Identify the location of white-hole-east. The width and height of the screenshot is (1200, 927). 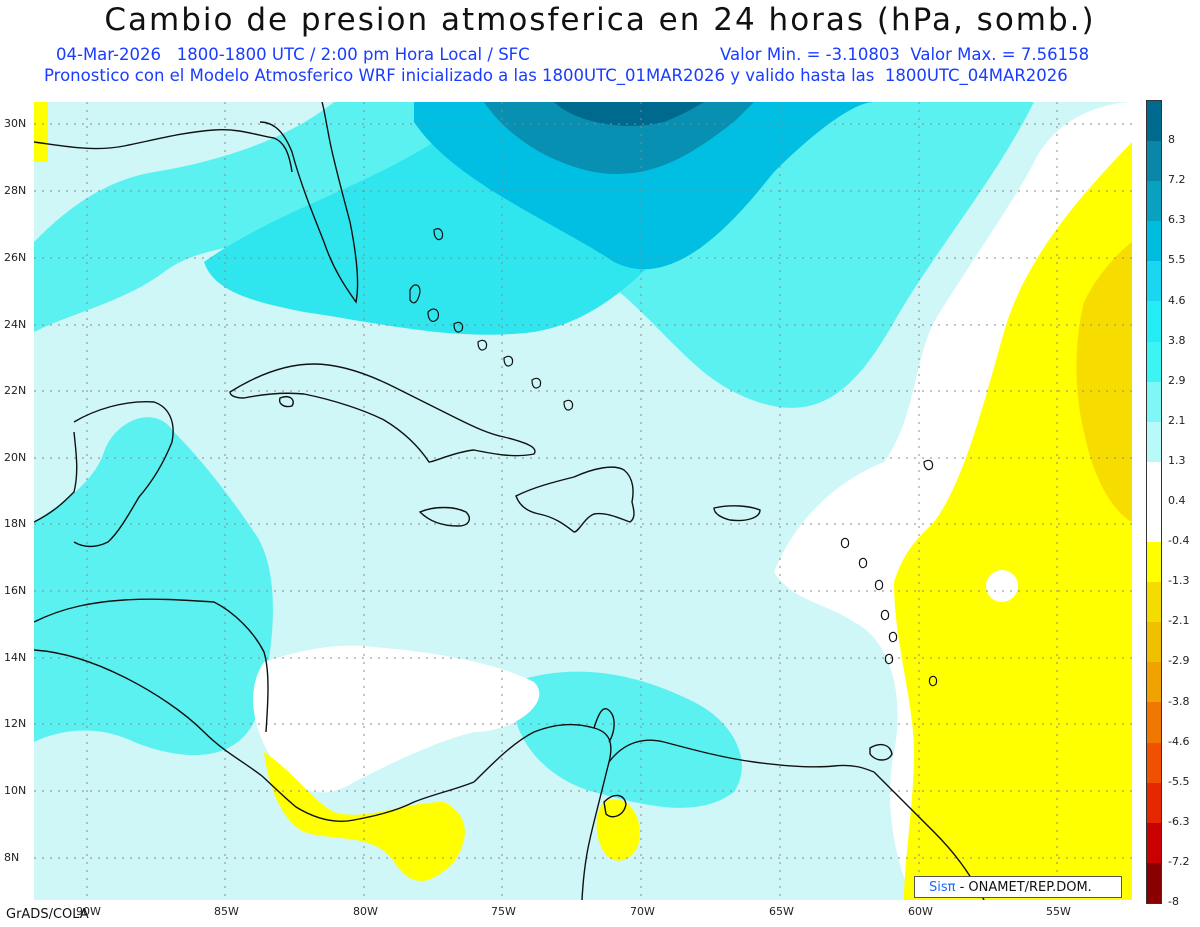
(1002, 586).